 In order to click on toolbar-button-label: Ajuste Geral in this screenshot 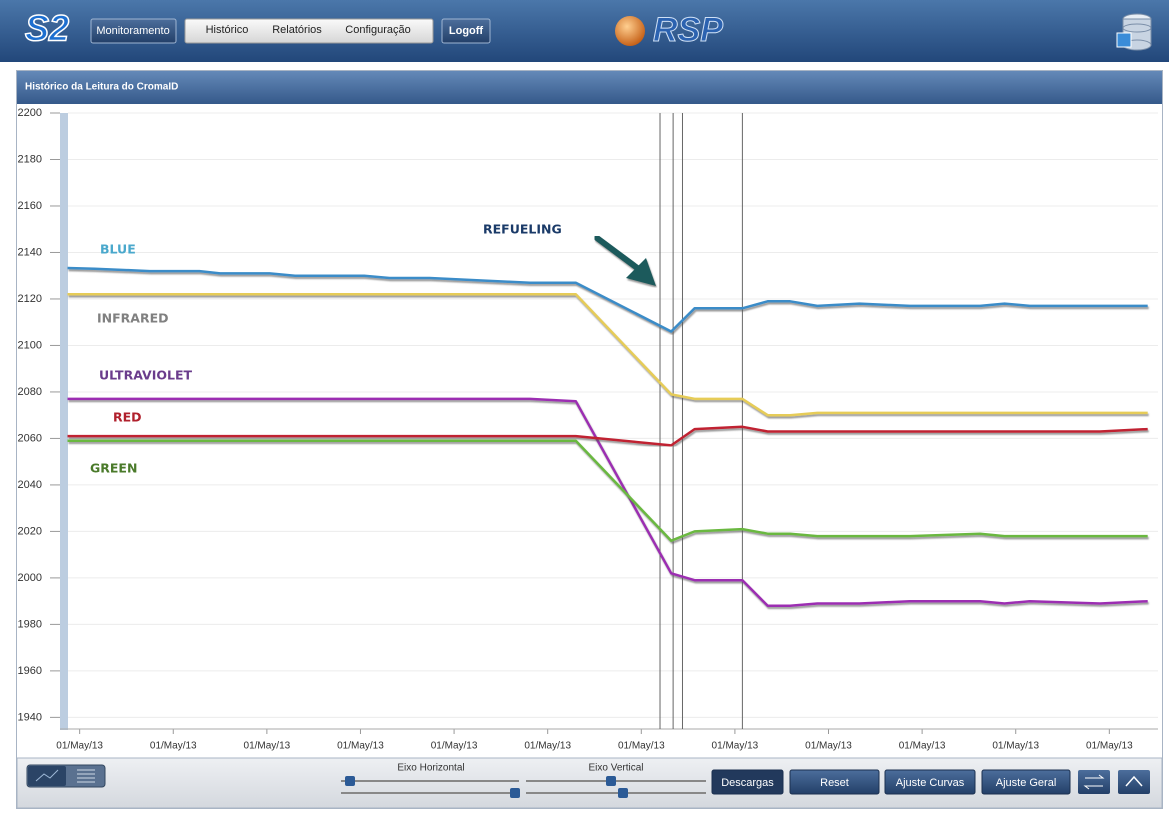, I will do `click(1026, 783)`.